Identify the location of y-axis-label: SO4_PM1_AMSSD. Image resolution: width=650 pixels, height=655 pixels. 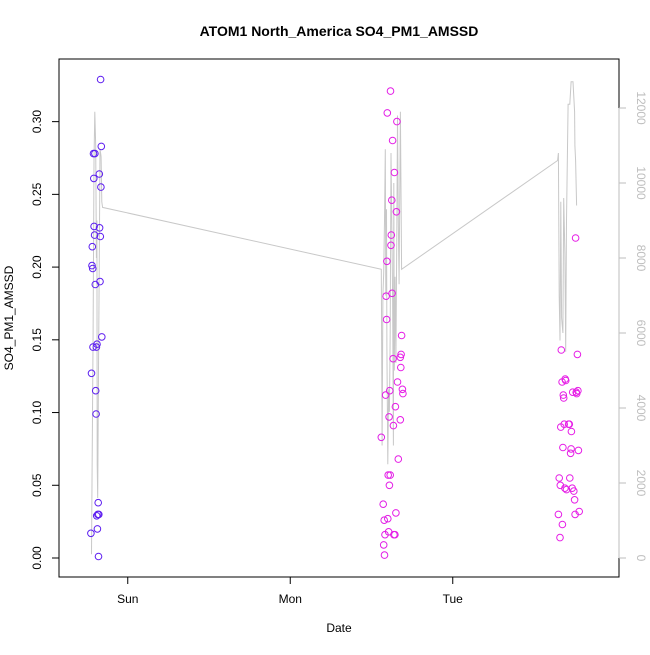
(9, 317).